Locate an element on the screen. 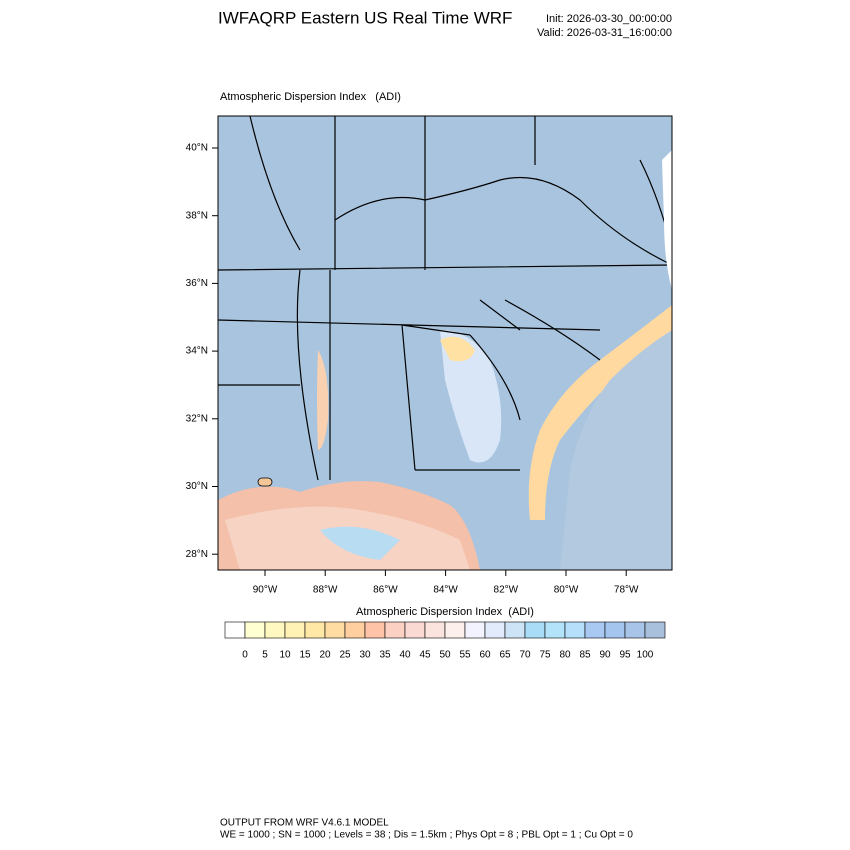  colorbar-label: 75 is located at coordinates (545, 655).